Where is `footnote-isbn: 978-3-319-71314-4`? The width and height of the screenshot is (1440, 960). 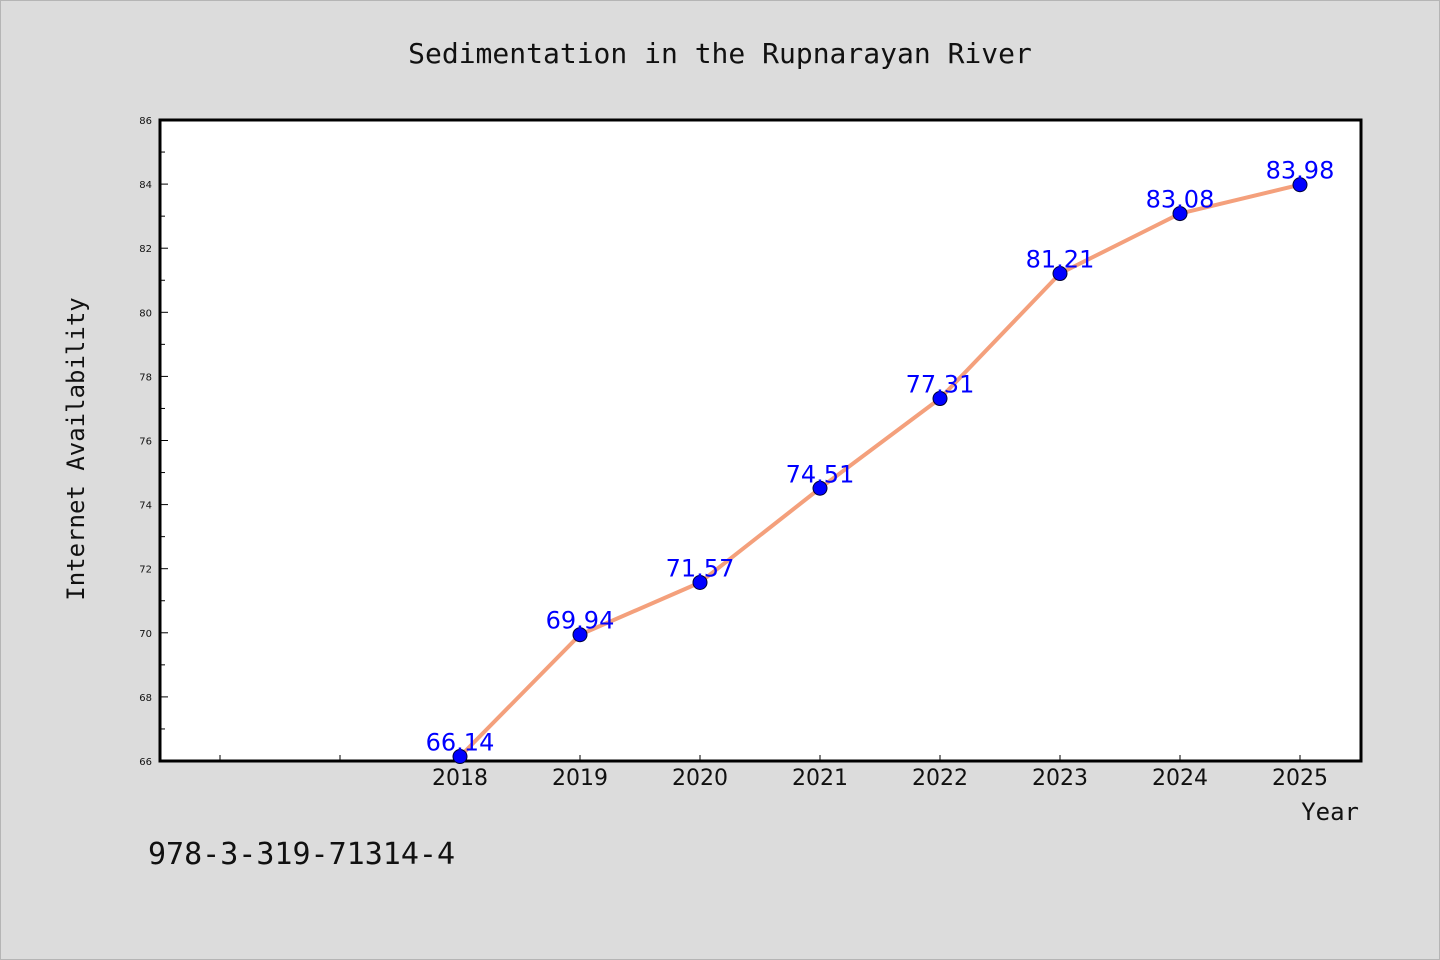
footnote-isbn: 978-3-319-71314-4 is located at coordinates (301, 854).